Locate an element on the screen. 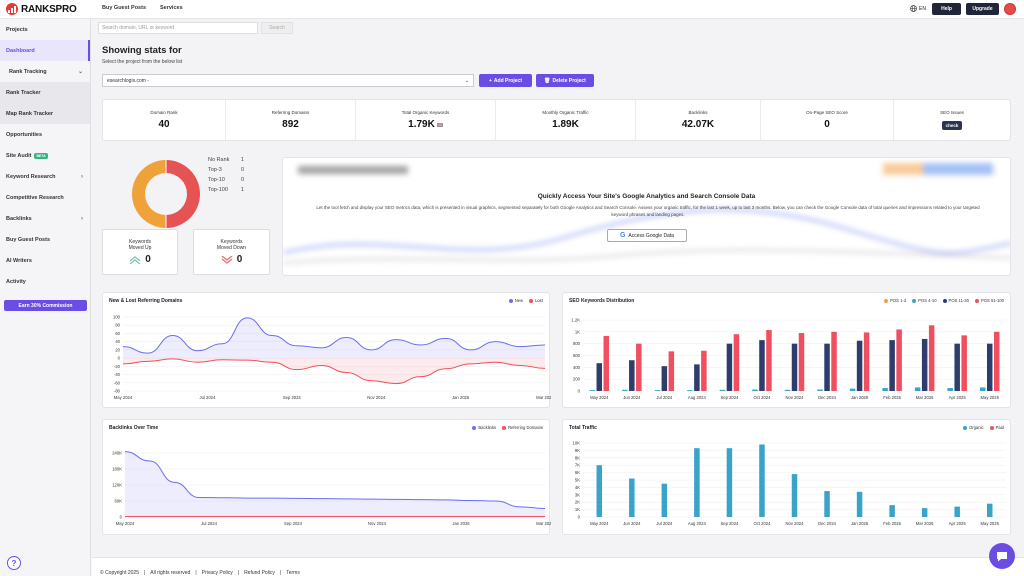  sidebar-item-map-rank-tracker: Map Rank Tracker is located at coordinates (45, 113).